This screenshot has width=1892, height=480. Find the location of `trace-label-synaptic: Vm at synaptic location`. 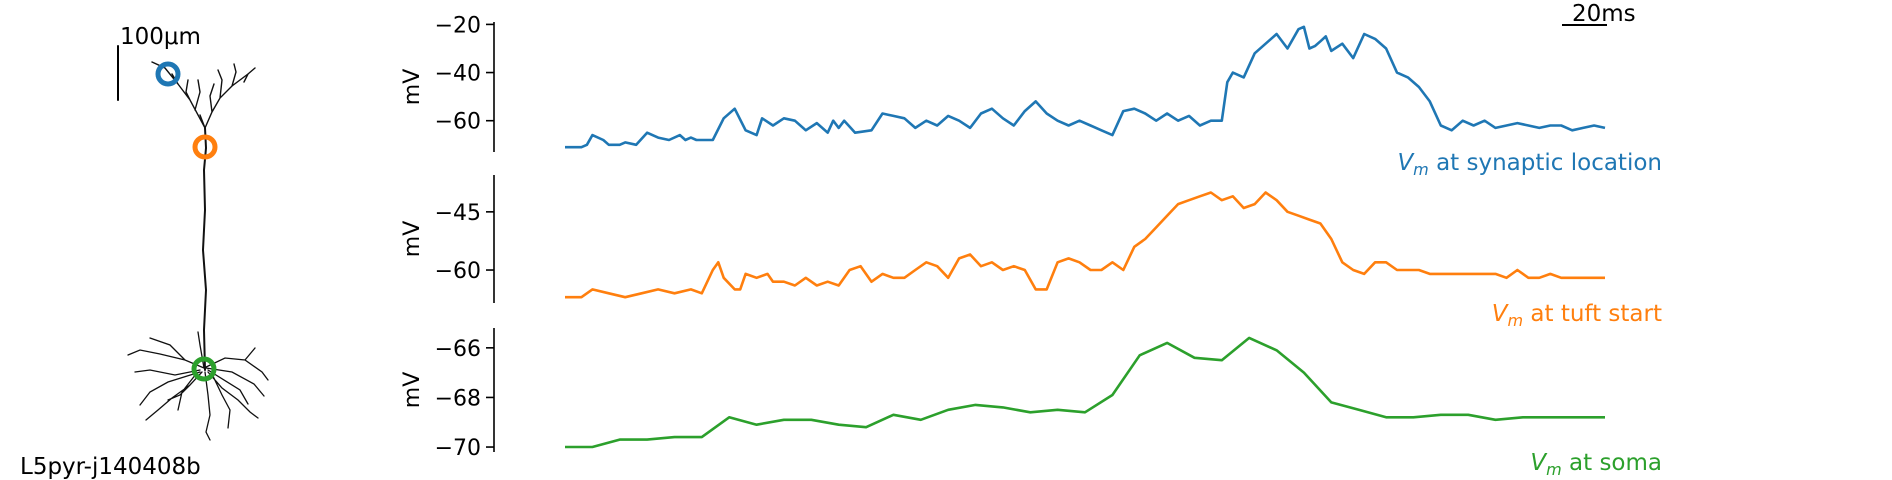

trace-label-synaptic: Vm at synaptic location is located at coordinates (1529, 164).